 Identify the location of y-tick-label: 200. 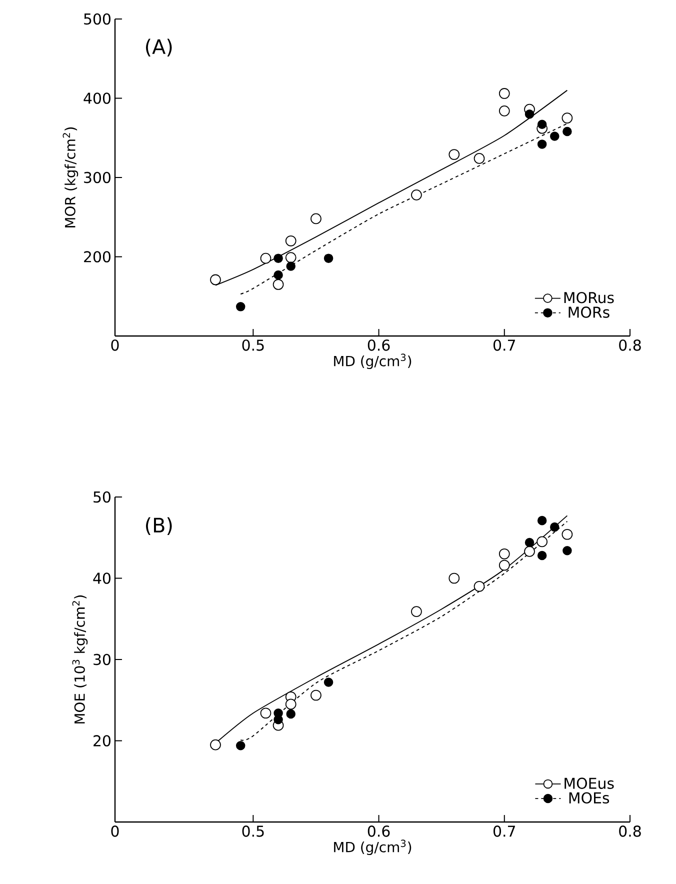
(97, 256).